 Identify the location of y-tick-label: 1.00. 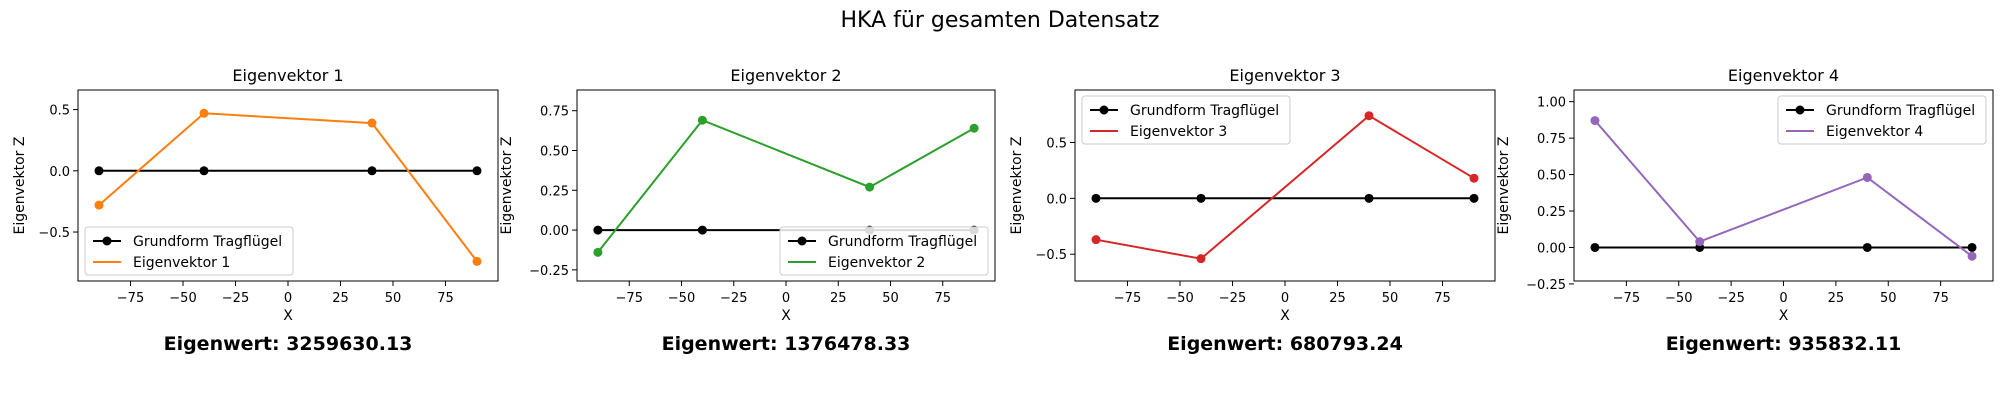
(1551, 103).